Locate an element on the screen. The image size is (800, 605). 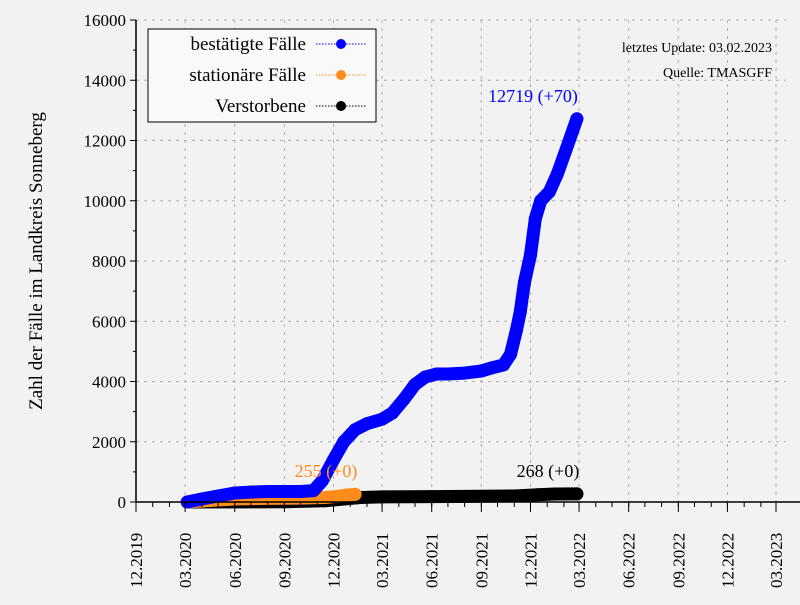
y-tick-label: 6000 is located at coordinates (109, 321).